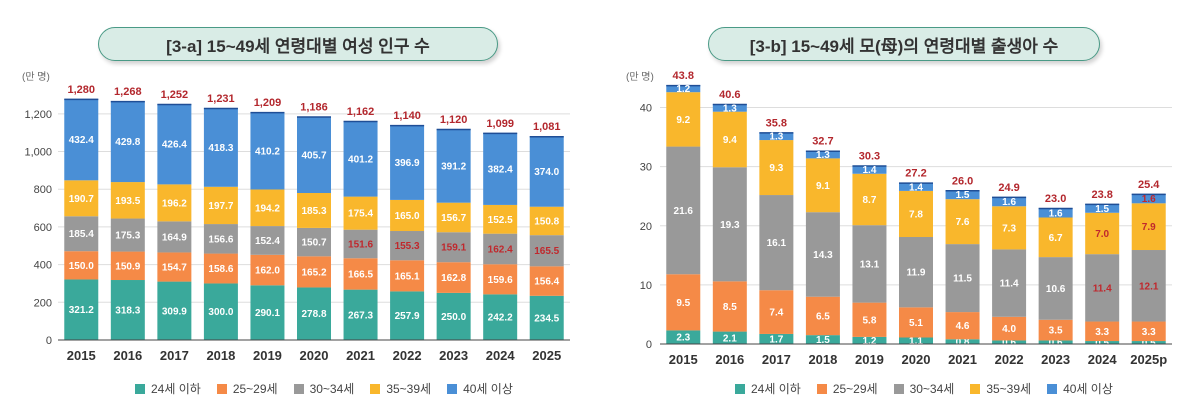 This screenshot has width=1200, height=405. I want to click on segment-value-label: 14.3, so click(823, 255).